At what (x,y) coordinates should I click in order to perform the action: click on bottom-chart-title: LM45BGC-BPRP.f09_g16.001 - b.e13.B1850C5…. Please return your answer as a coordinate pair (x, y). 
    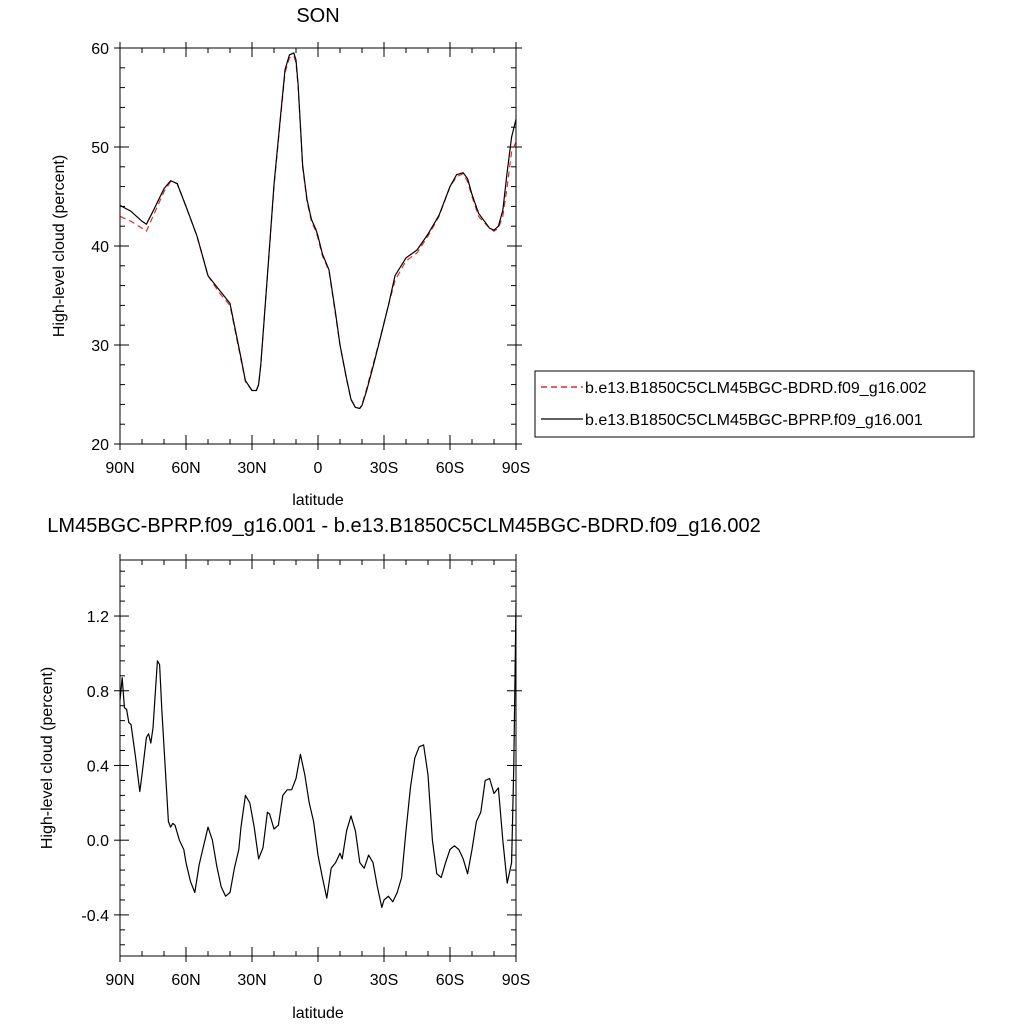
    Looking at the image, I should click on (403, 526).